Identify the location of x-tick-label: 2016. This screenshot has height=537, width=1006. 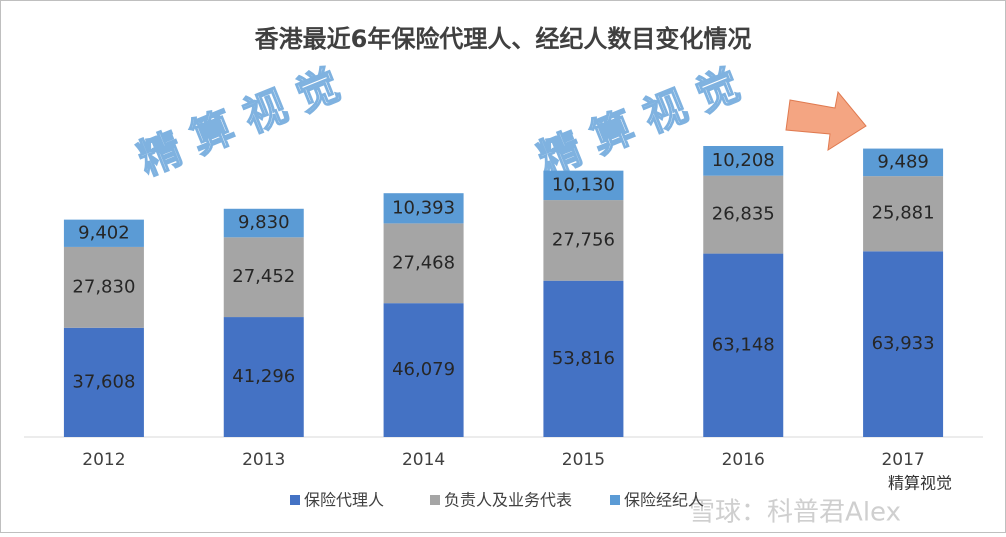
(743, 460).